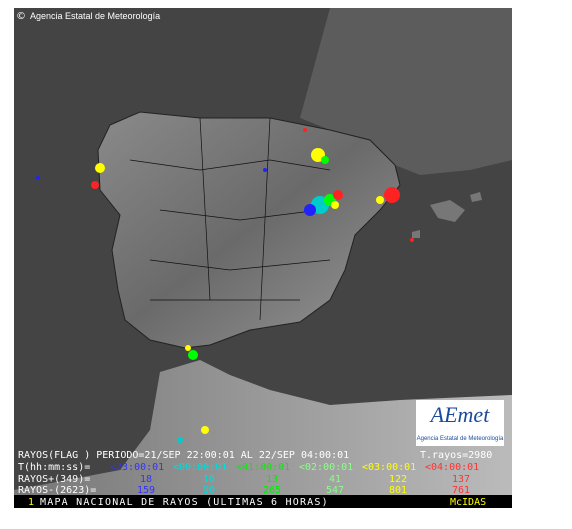  Describe the element at coordinates (200, 467) in the screenshot. I see `time-bin: <00:00:01` at that location.